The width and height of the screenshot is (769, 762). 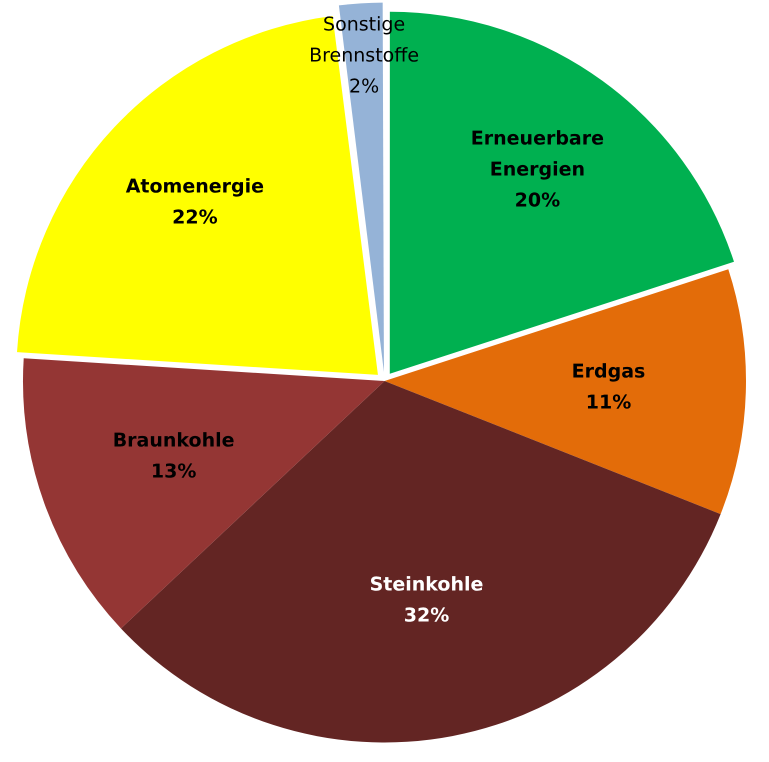 I want to click on slice-label: Braunkohle, so click(x=173, y=440).